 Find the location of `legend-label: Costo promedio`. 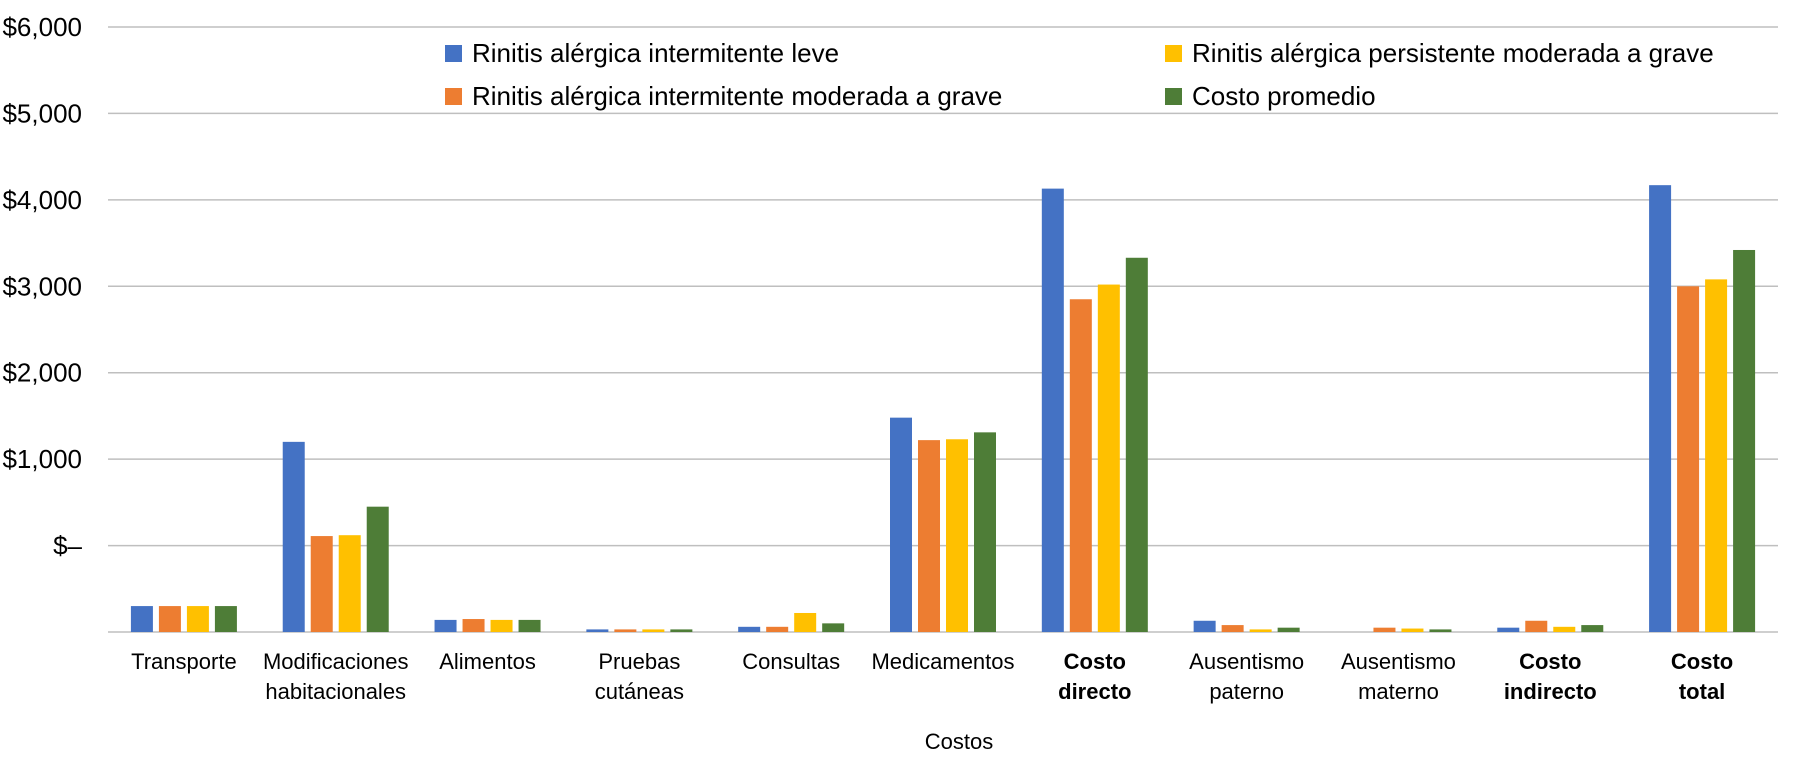

legend-label: Costo promedio is located at coordinates (1284, 96).